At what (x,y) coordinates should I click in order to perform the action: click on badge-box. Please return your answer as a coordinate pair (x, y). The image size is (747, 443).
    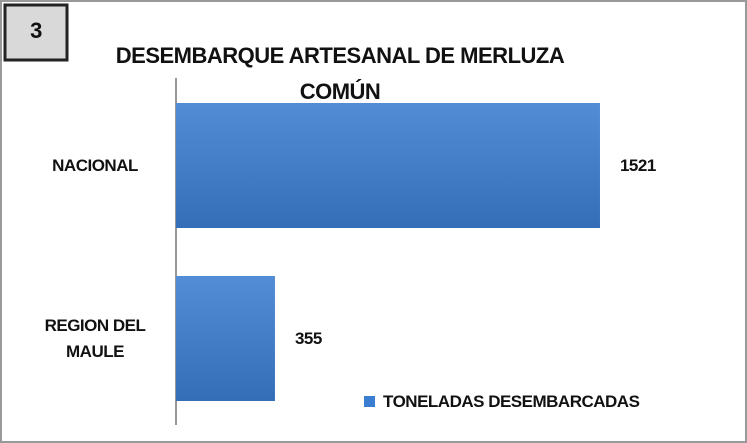
    Looking at the image, I should click on (36, 32).